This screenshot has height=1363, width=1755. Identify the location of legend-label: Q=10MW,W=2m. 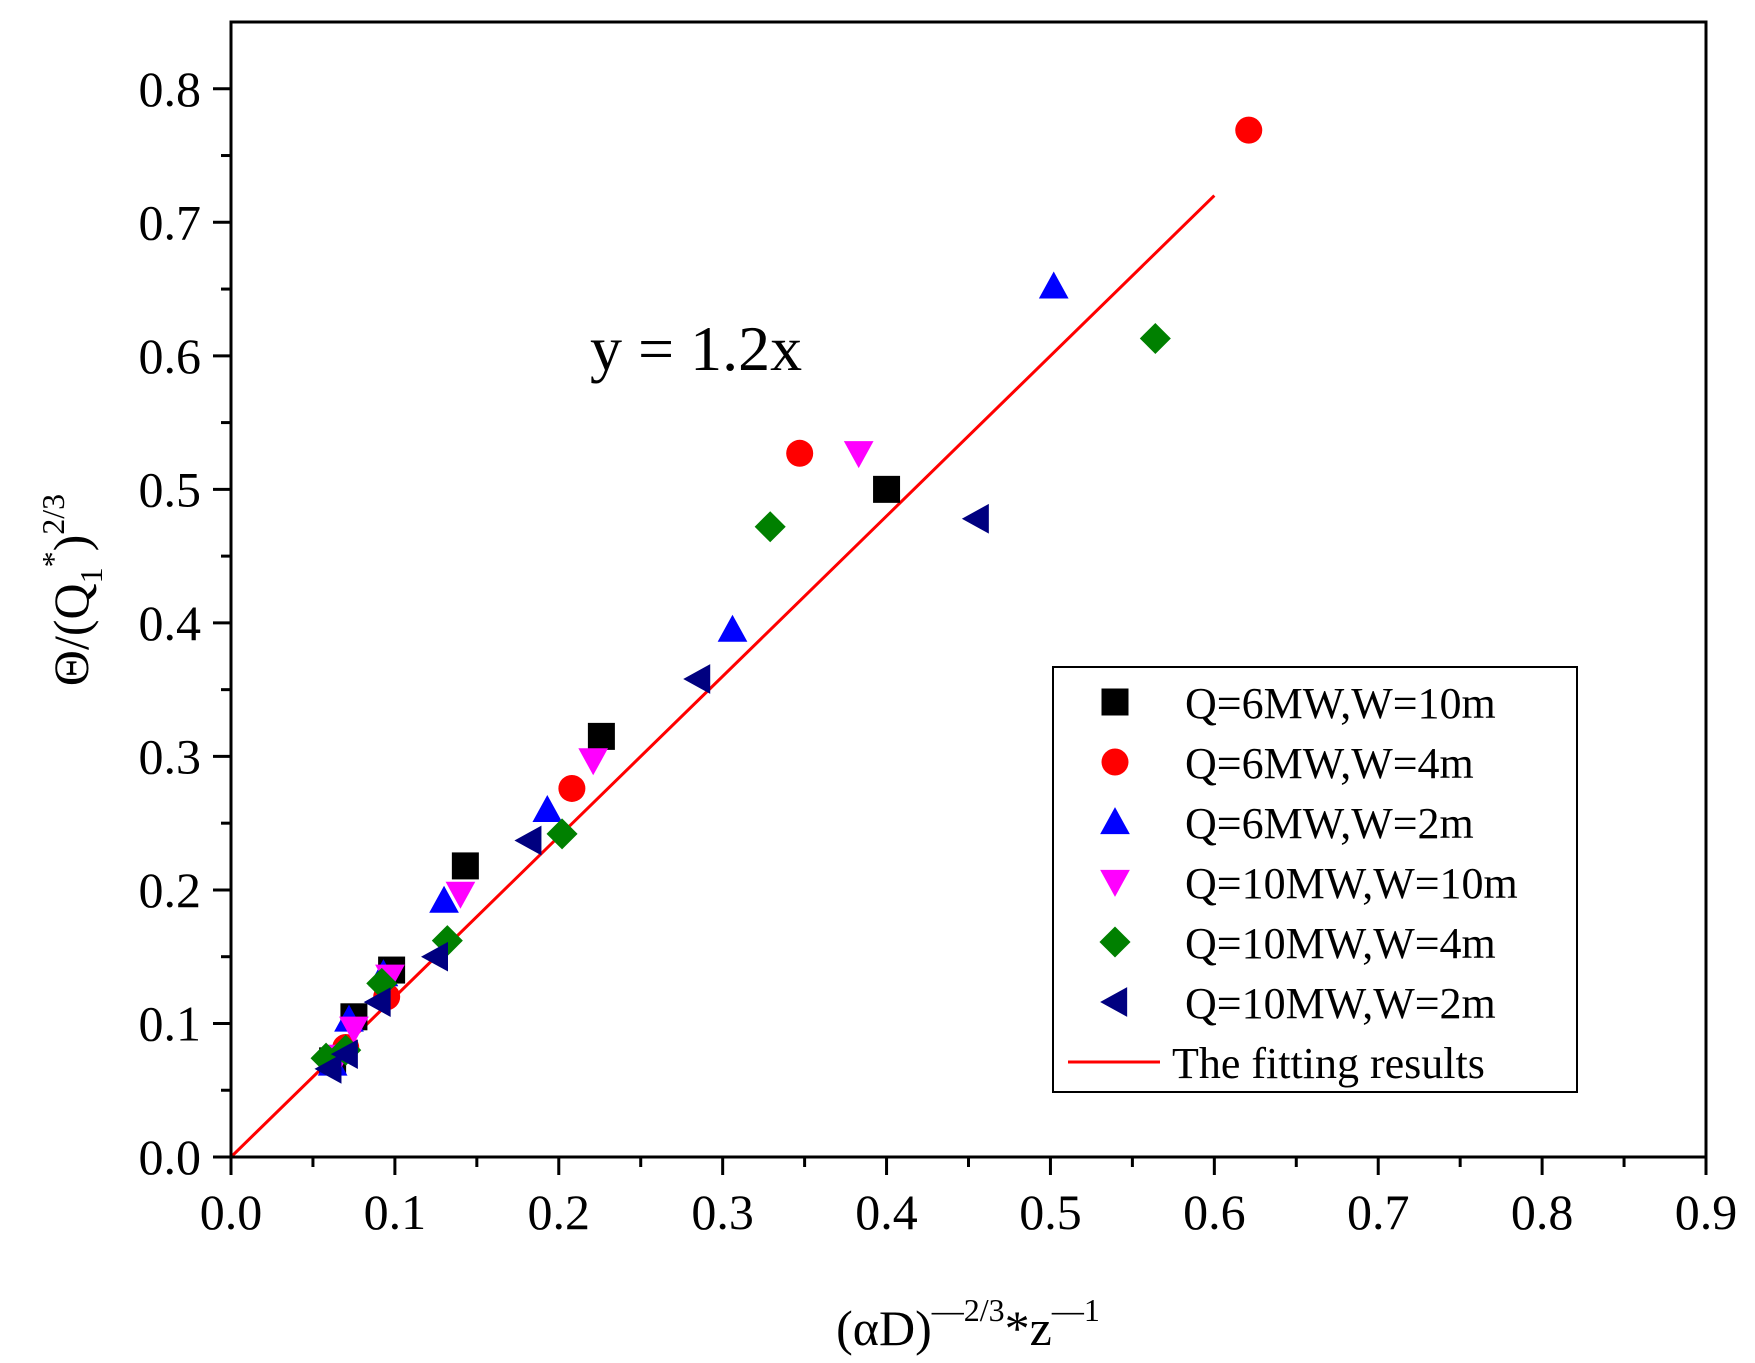
(1340, 1003).